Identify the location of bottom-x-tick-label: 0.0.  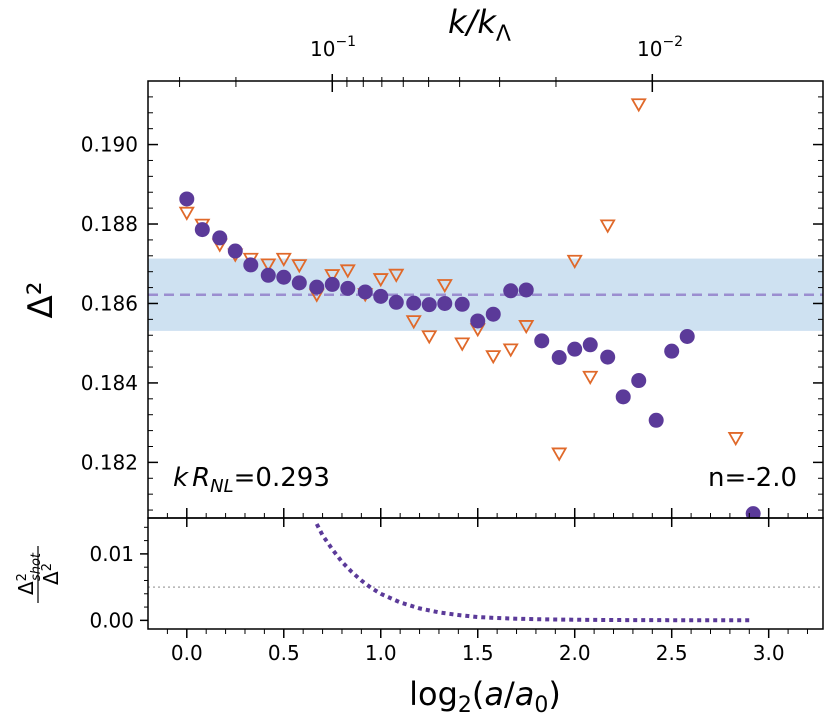
(187, 653).